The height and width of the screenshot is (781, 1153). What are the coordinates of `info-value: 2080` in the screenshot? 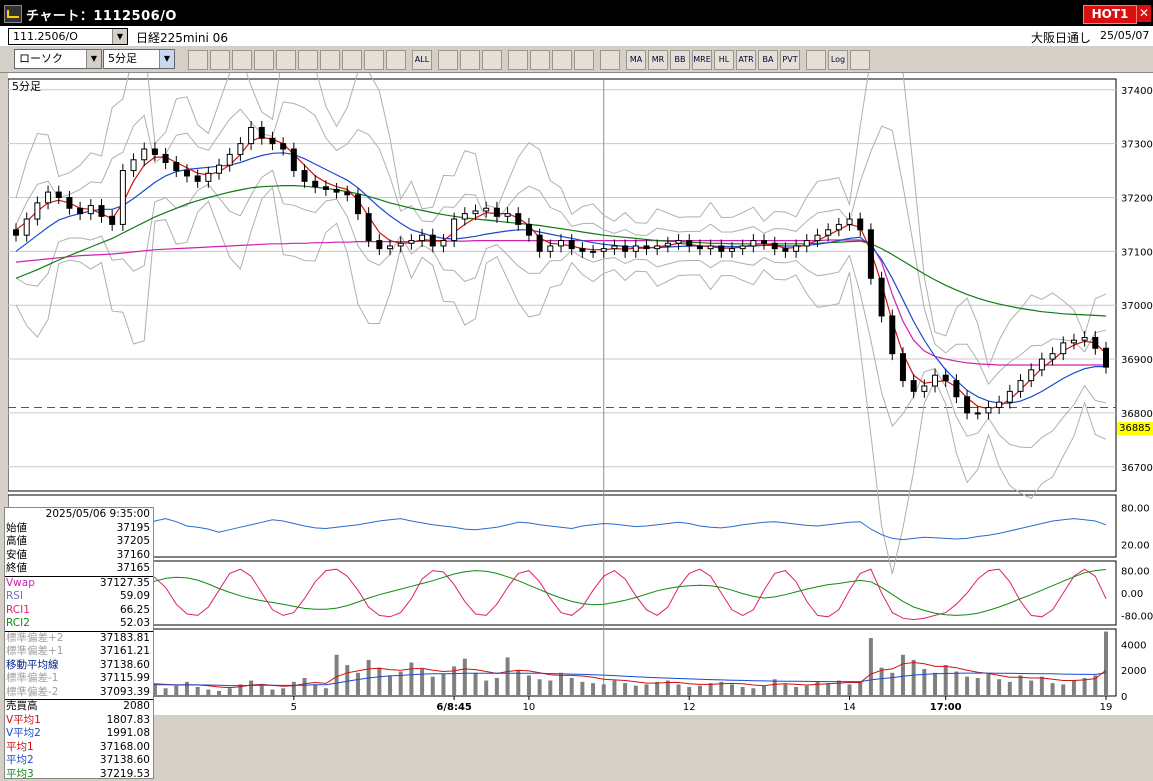 It's located at (136, 707).